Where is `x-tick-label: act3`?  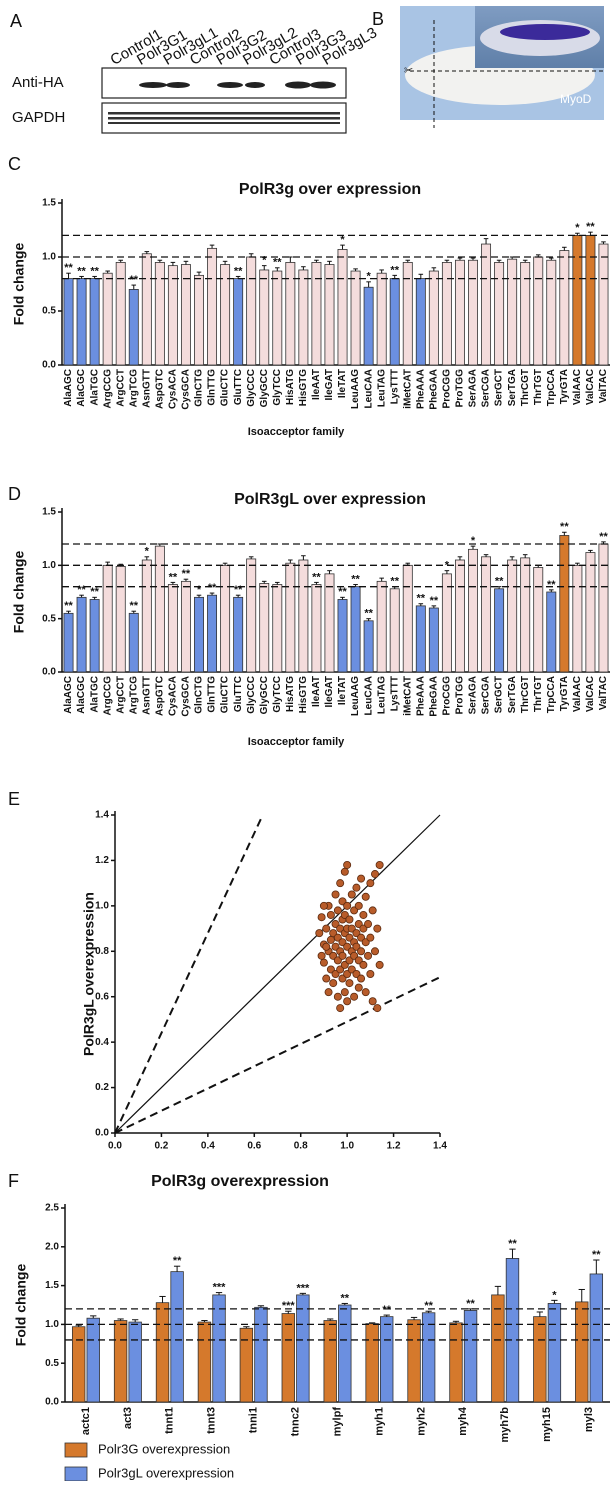
x-tick-label: act3 is located at coordinates (128, 1418).